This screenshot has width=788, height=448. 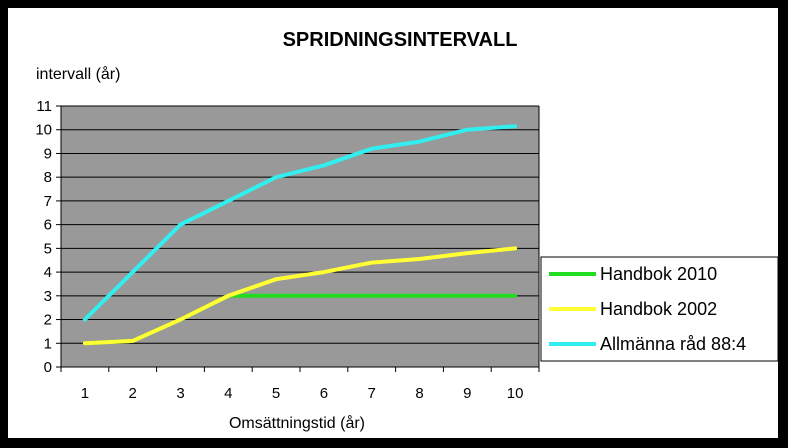 I want to click on x-tick-labels: 1 2 3 4 5 6 7 8 9 10, so click(x=300, y=384).